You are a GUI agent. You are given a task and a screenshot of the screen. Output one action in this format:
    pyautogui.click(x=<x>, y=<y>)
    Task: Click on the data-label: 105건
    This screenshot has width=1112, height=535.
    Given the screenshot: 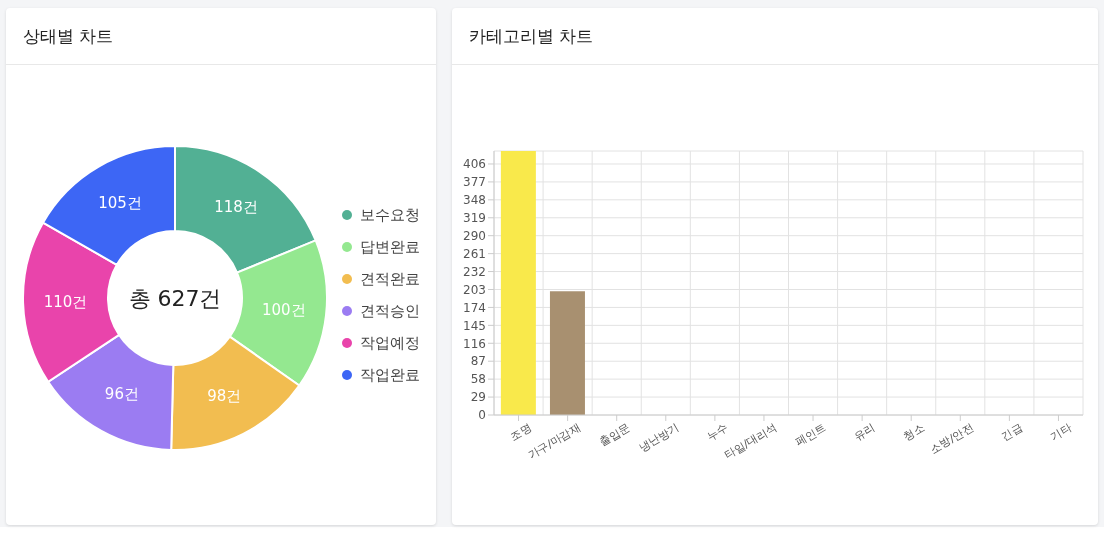 What is the action you would take?
    pyautogui.click(x=120, y=203)
    